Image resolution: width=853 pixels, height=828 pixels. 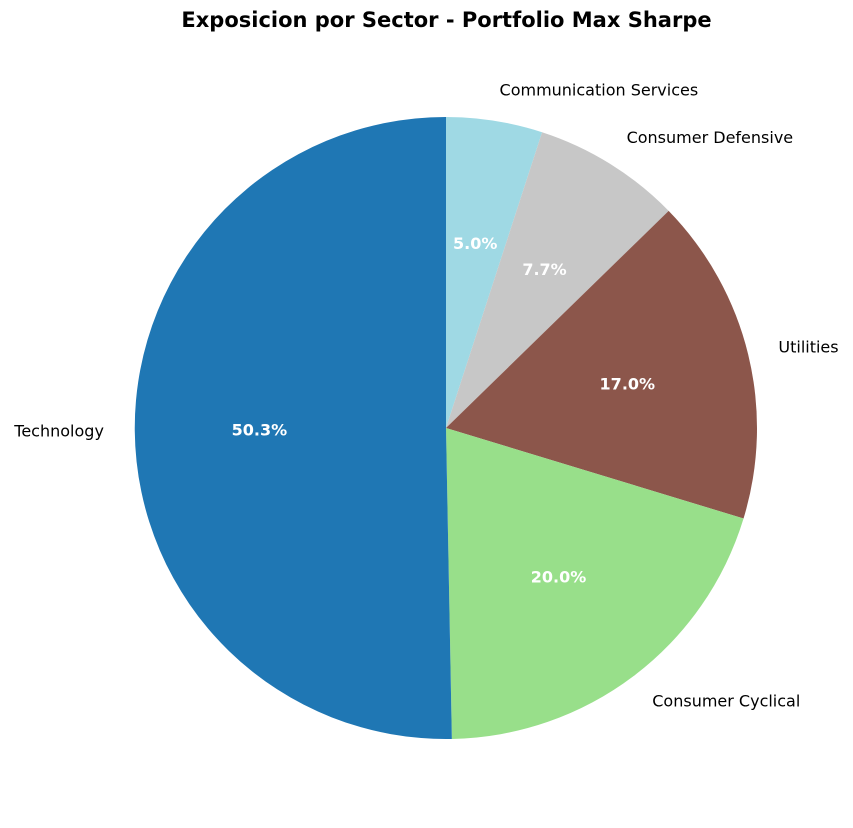 I want to click on category-label-consumer-defensive: Consumer Defensive, so click(x=710, y=137).